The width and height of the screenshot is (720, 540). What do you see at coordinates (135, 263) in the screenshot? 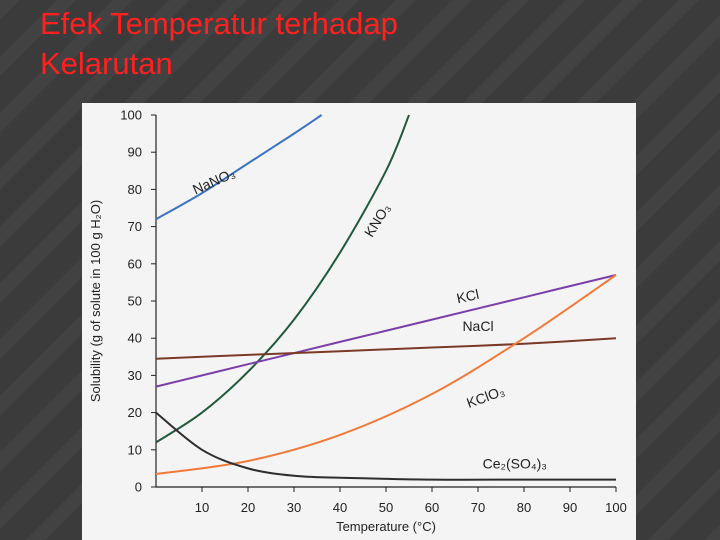
I see `y-tick-label: 60` at bounding box center [135, 263].